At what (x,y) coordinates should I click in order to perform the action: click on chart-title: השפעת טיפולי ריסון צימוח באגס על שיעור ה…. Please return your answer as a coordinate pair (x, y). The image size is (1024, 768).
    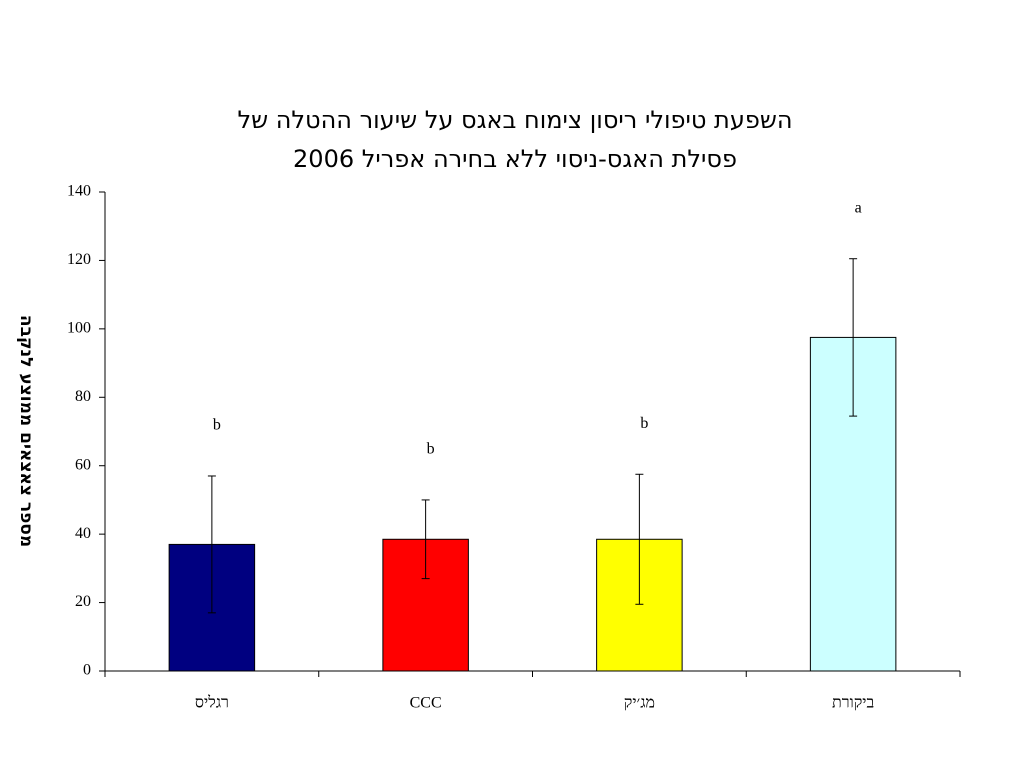
    Looking at the image, I should click on (514, 120).